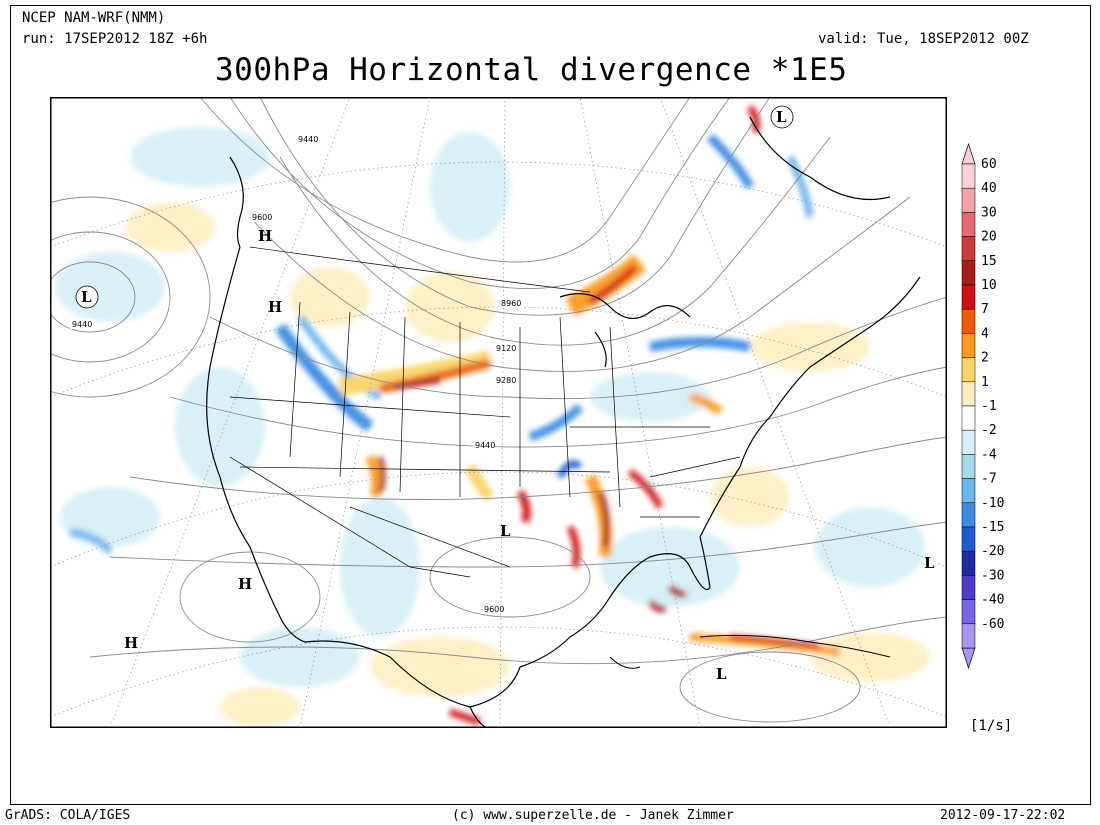 Image resolution: width=1100 pixels, height=825 pixels. I want to click on model-name: NCEP NAM-WRF(NMM), so click(94, 18).